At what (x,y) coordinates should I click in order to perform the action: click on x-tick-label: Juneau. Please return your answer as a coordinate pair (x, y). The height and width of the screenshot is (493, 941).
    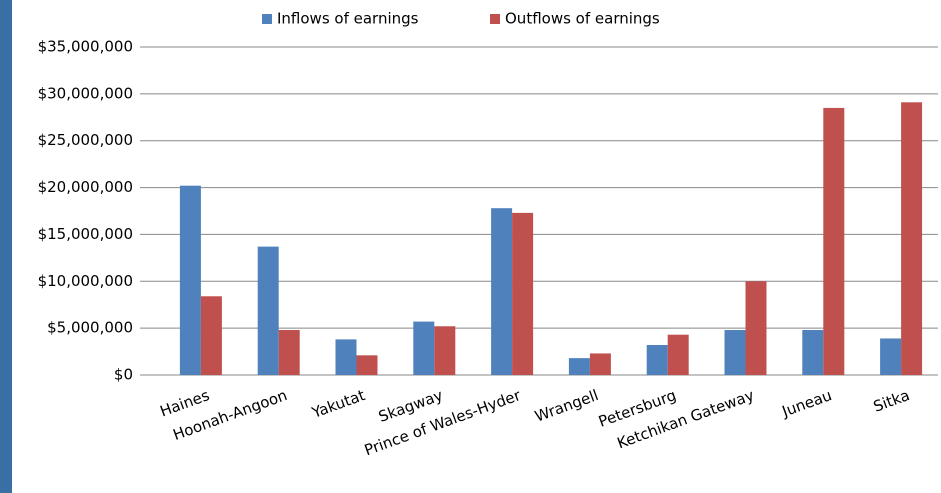
    Looking at the image, I should click on (806, 403).